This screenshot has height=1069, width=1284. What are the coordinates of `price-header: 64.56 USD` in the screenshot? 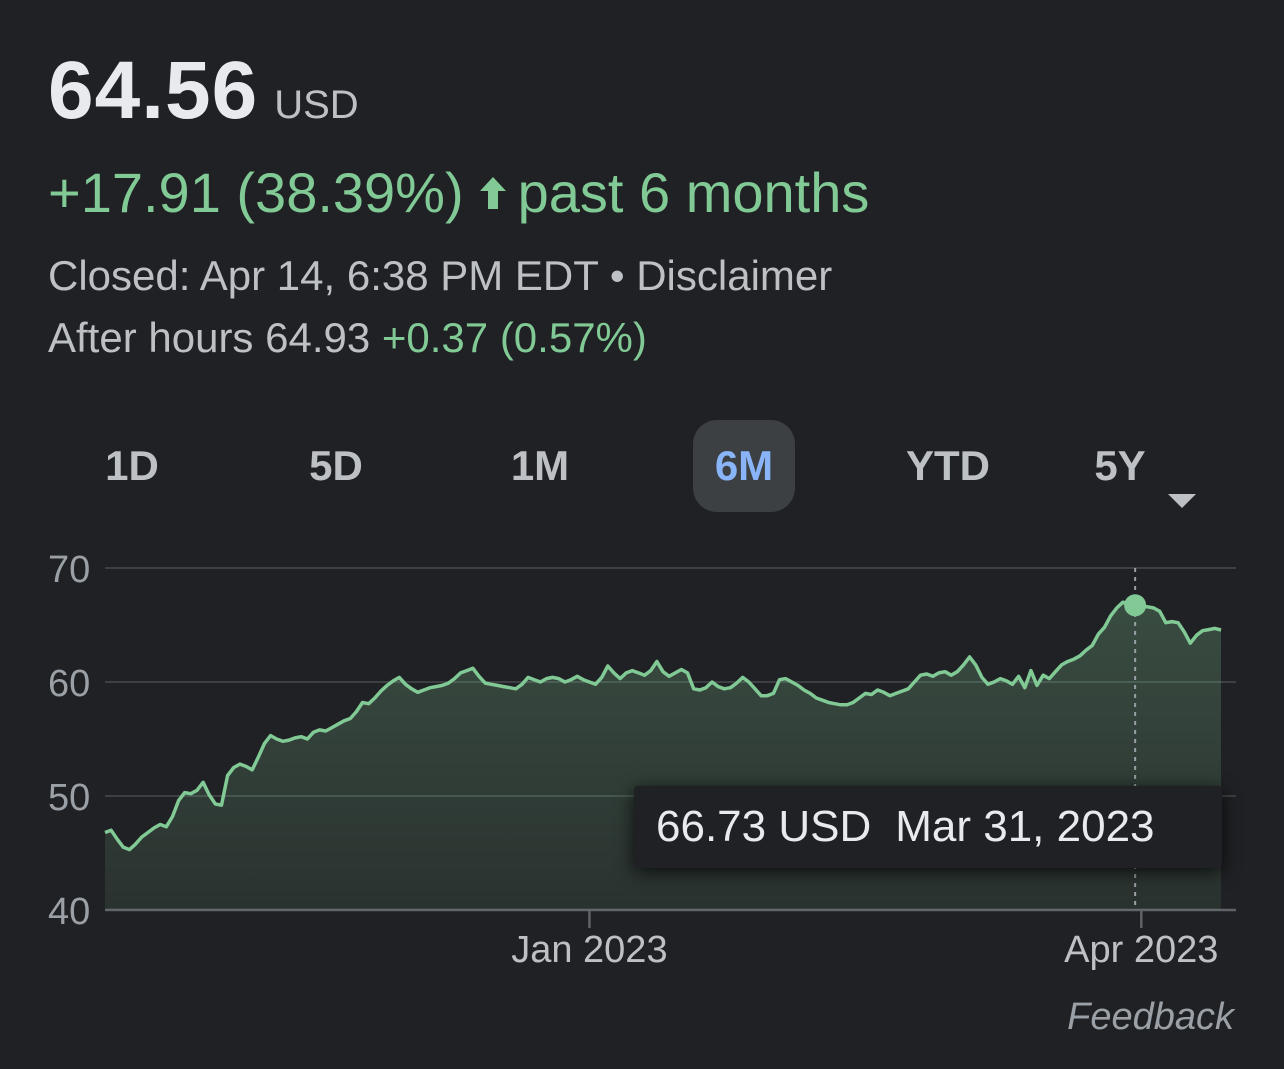 It's located at (203, 91).